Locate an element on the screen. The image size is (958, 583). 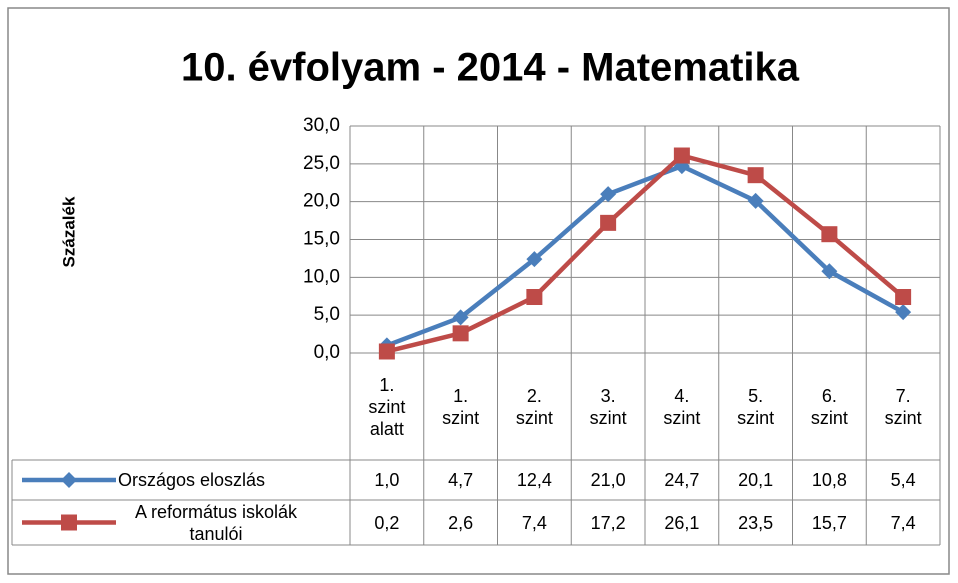
table-value: 10,8 is located at coordinates (830, 480).